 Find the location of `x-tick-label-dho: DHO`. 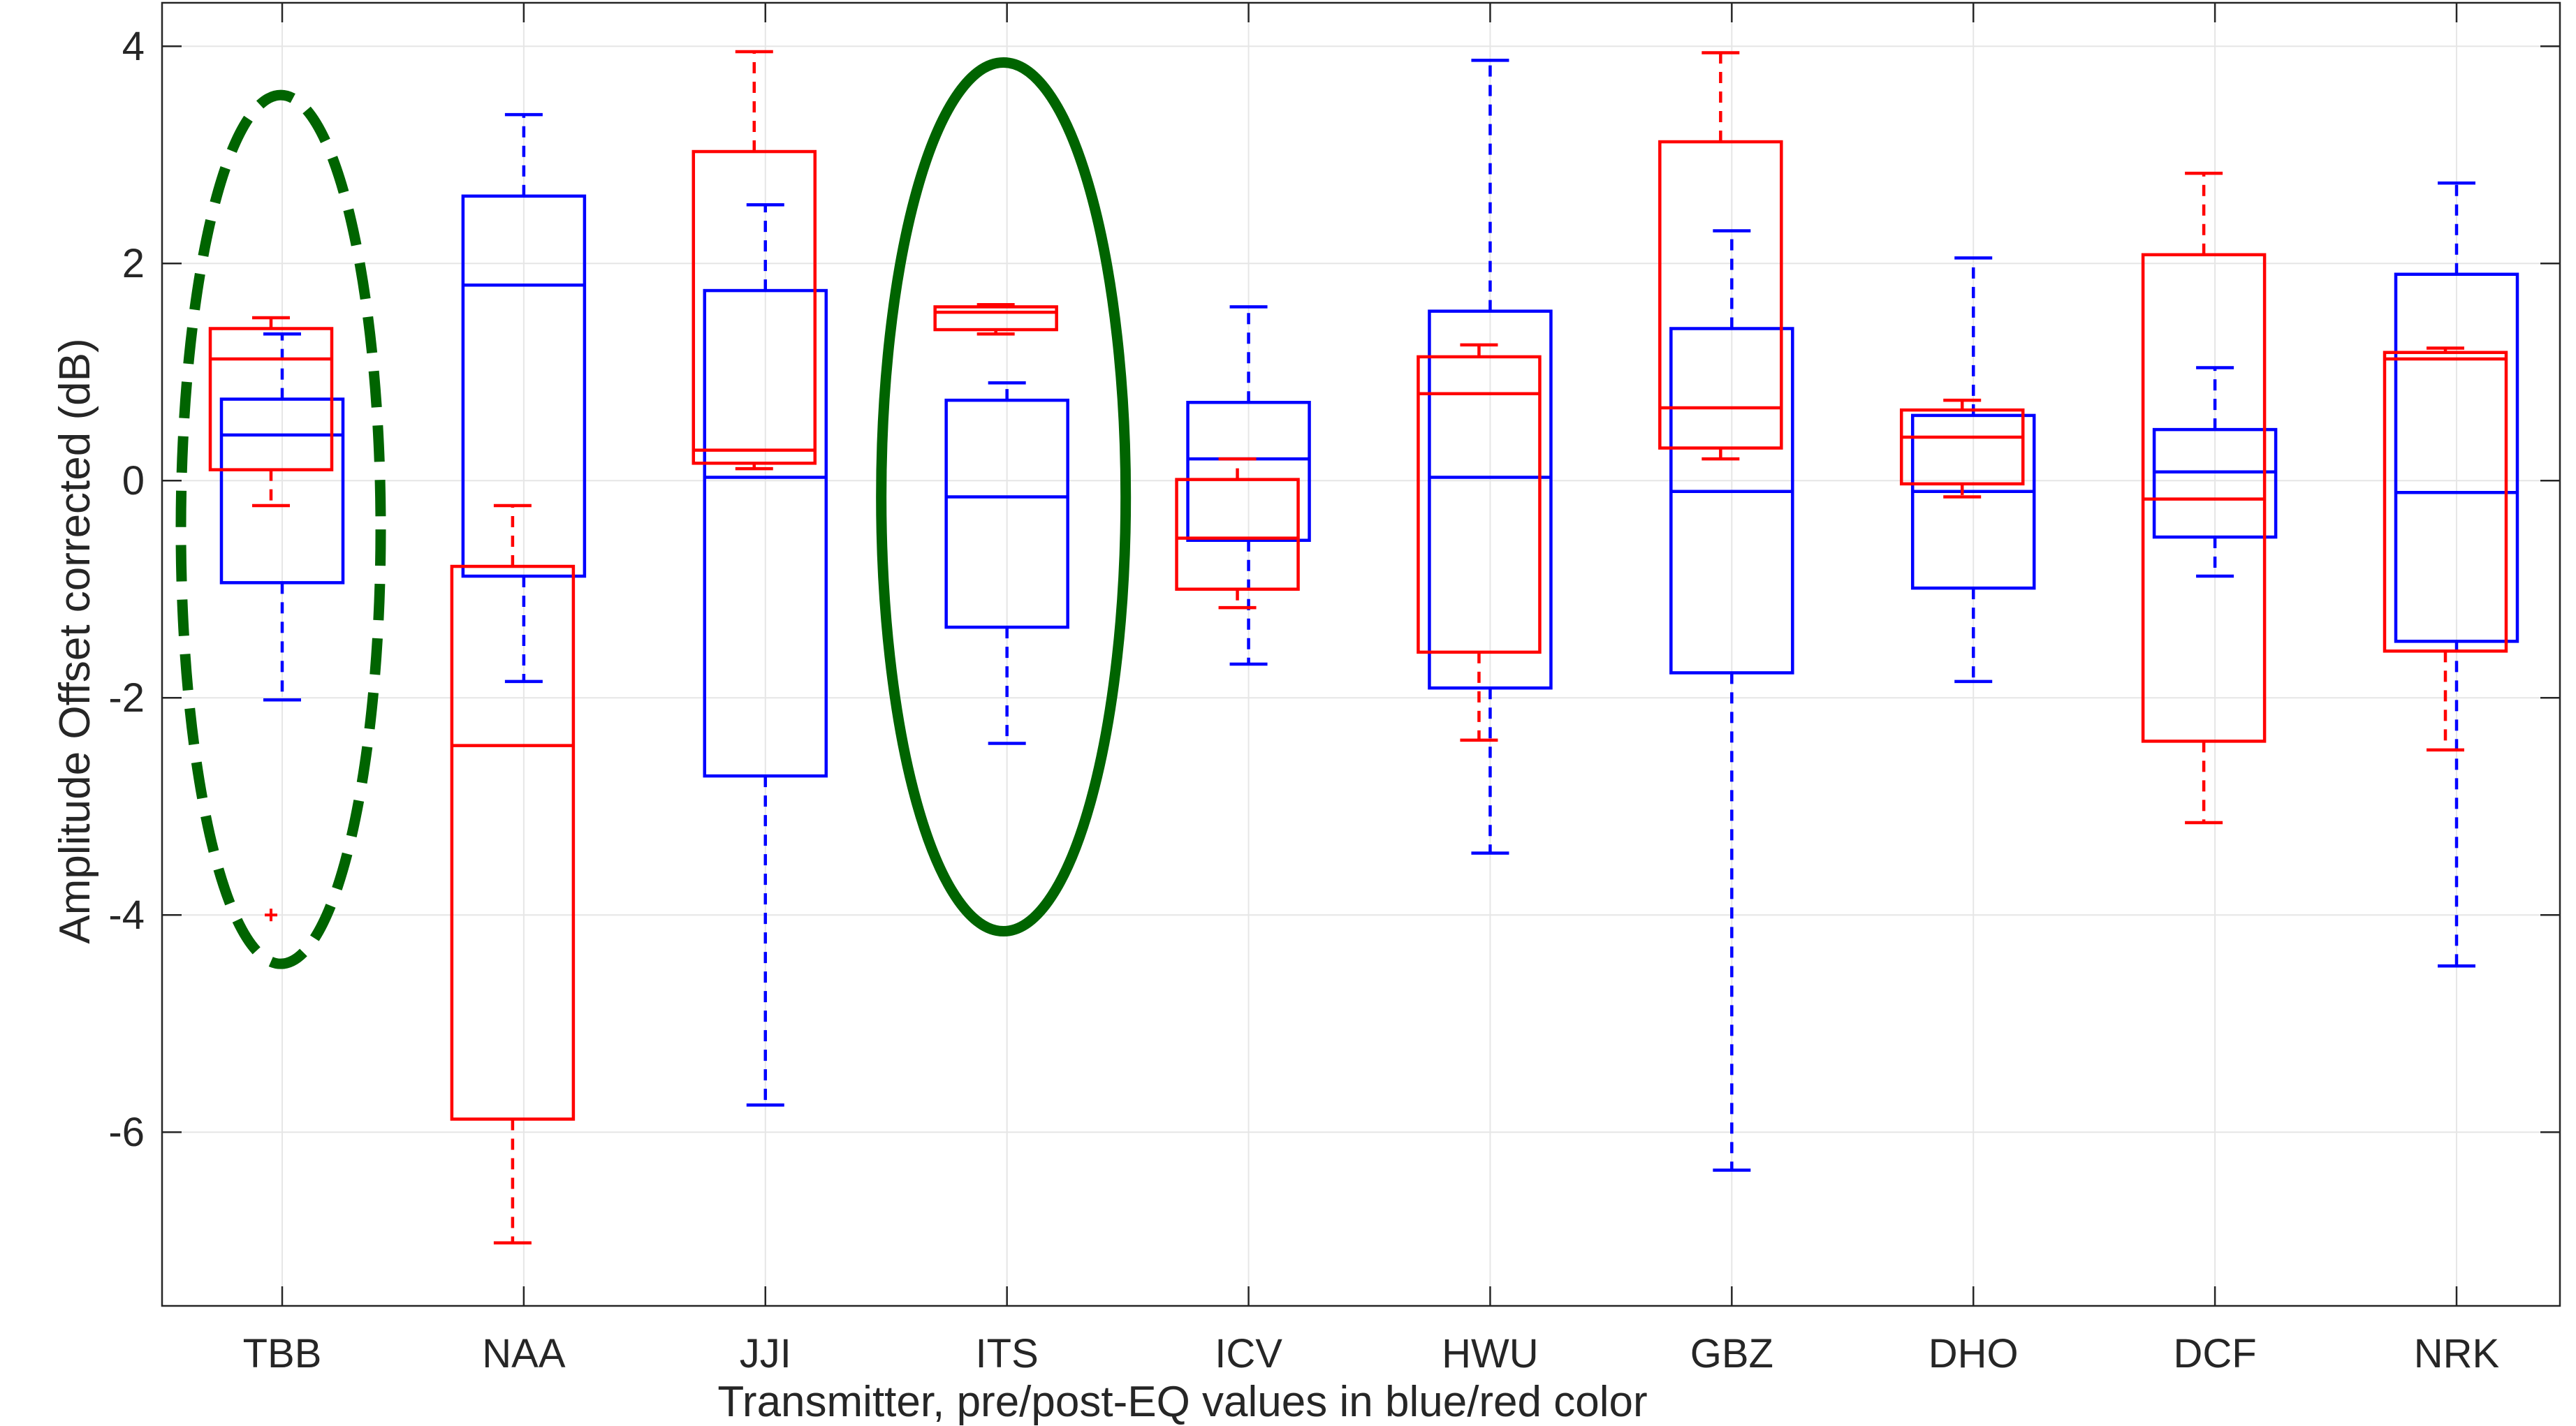

x-tick-label-dho: DHO is located at coordinates (1974, 1354).